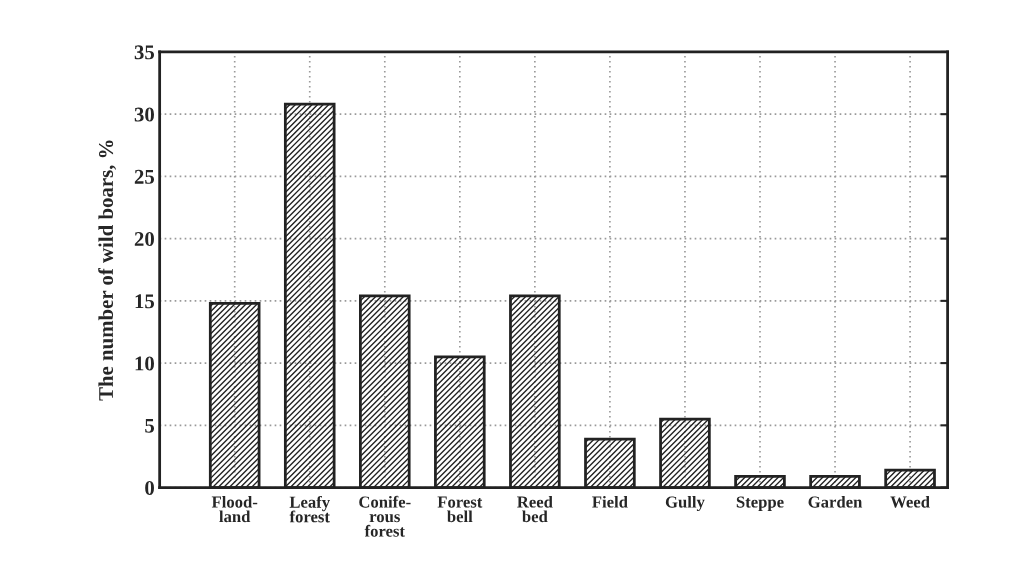  Describe the element at coordinates (610, 501) in the screenshot. I see `x-tick-label: Field` at that location.